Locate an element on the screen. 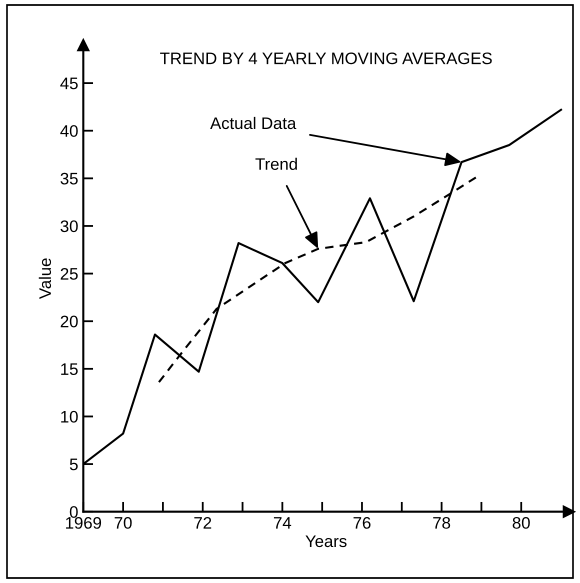 The height and width of the screenshot is (583, 580). y-tick-label: 25 is located at coordinates (69, 274).